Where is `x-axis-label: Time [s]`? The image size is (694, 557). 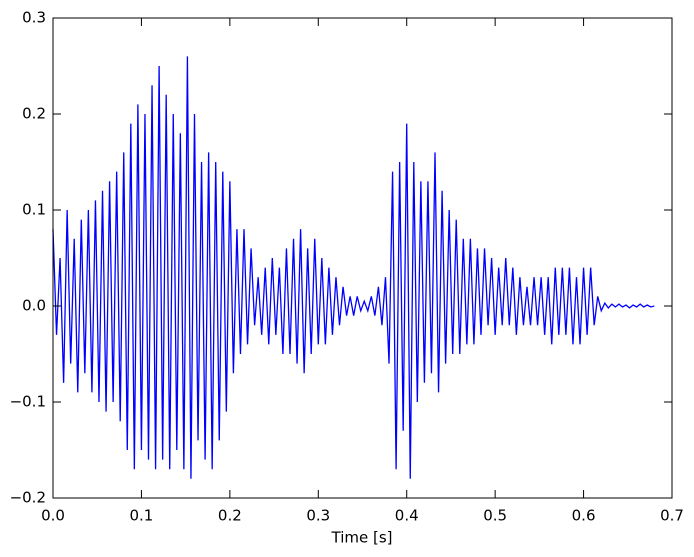 x-axis-label: Time [s] is located at coordinates (362, 538).